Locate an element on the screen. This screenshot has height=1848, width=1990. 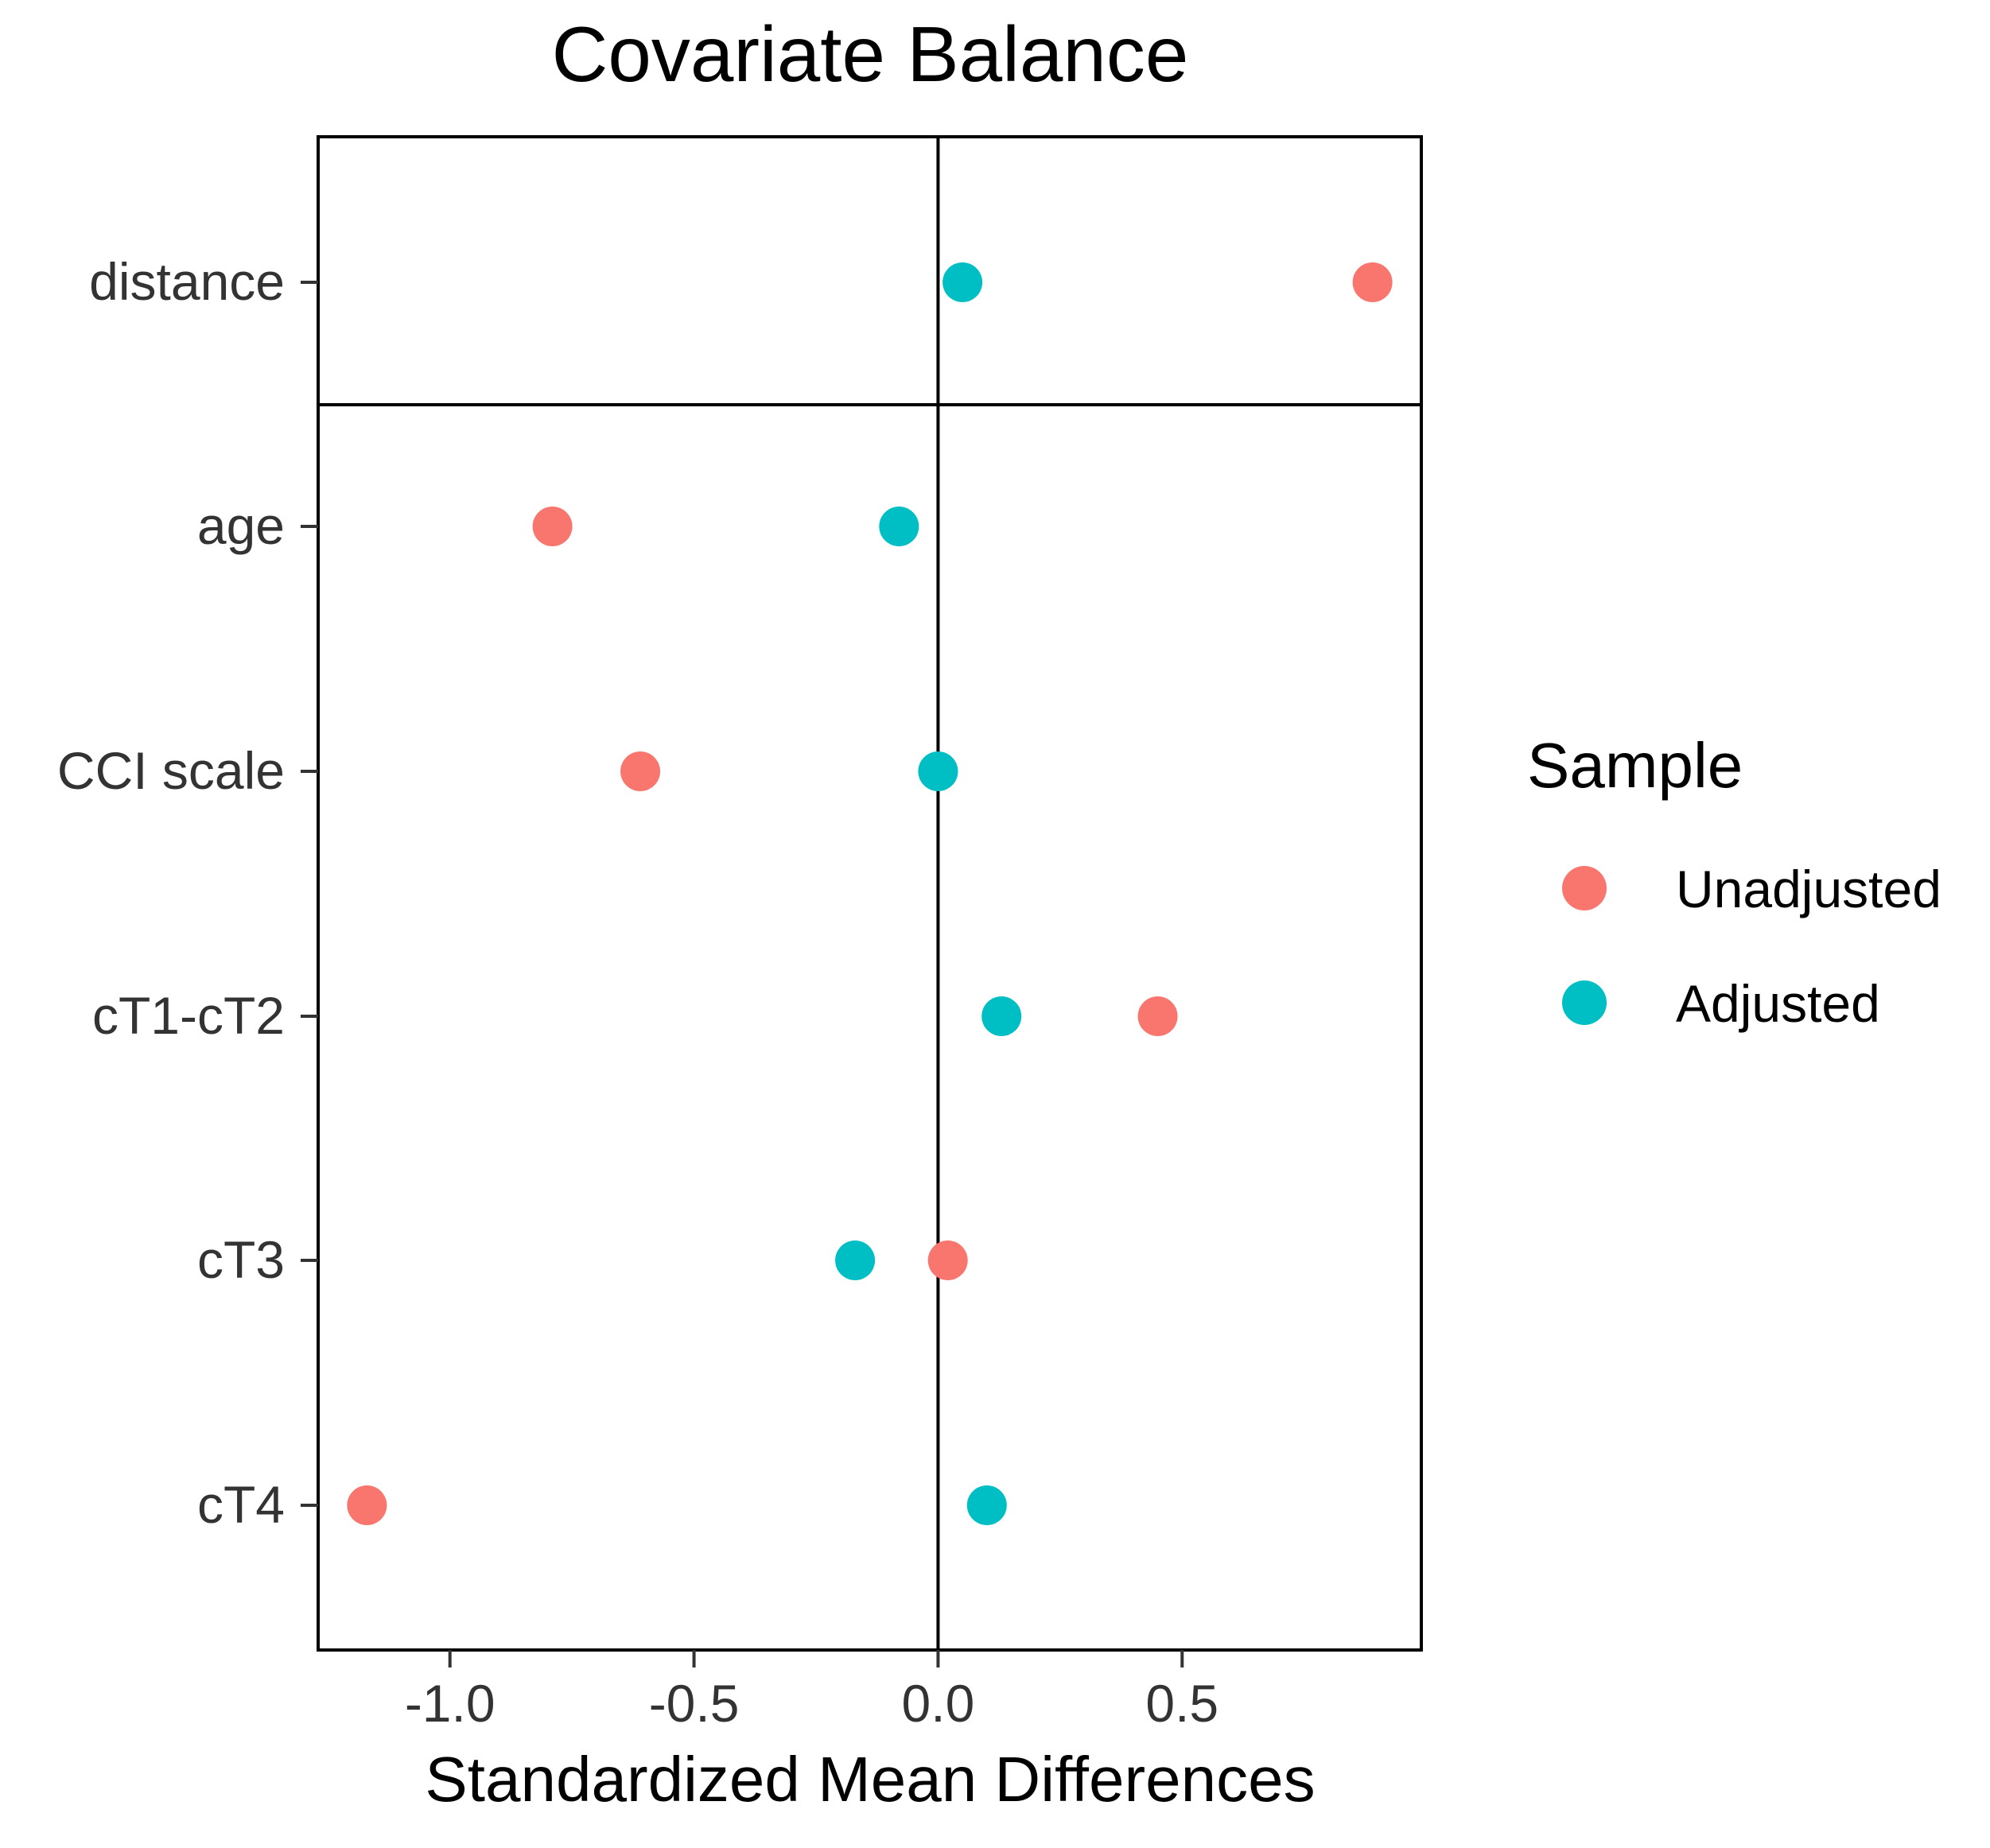
unadjusted-legend-label: Unadjusted is located at coordinates (1808, 889).